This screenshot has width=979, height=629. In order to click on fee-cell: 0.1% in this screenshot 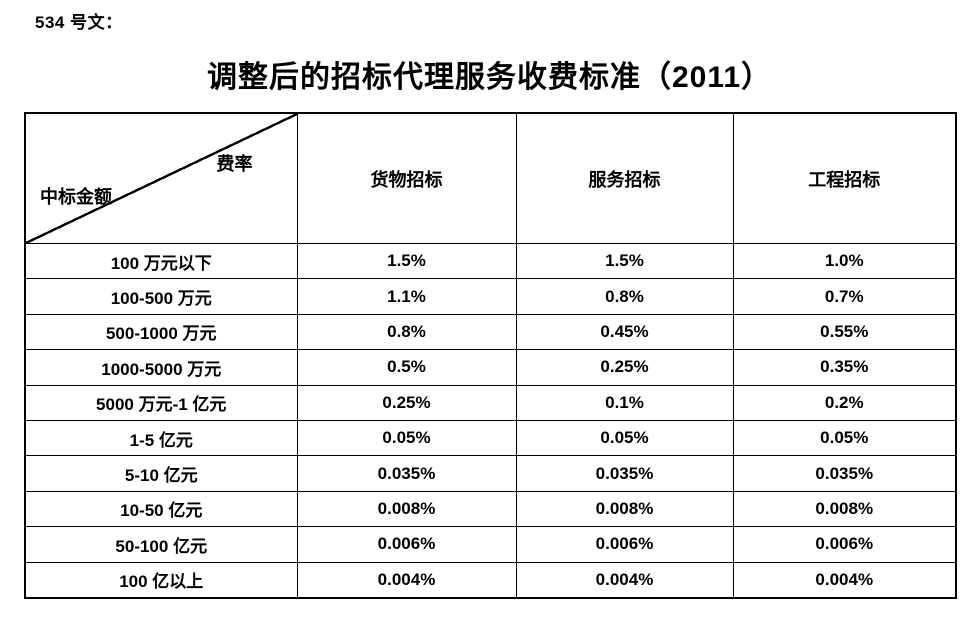, I will do `click(624, 402)`.